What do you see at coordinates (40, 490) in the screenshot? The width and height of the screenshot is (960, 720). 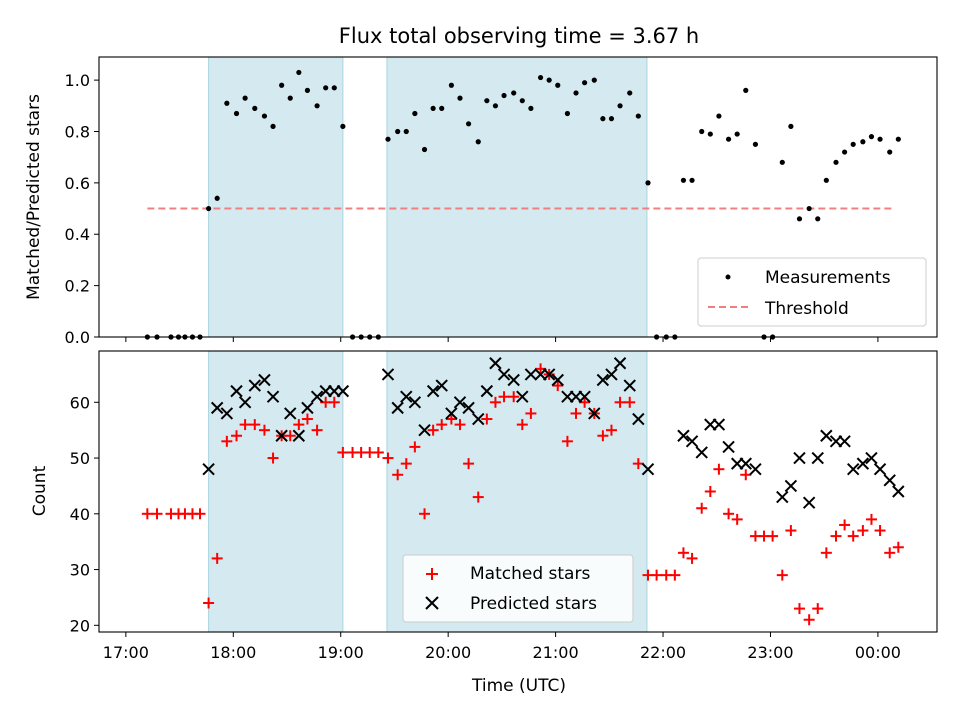 I see `bottom-y-axis-label: Count` at bounding box center [40, 490].